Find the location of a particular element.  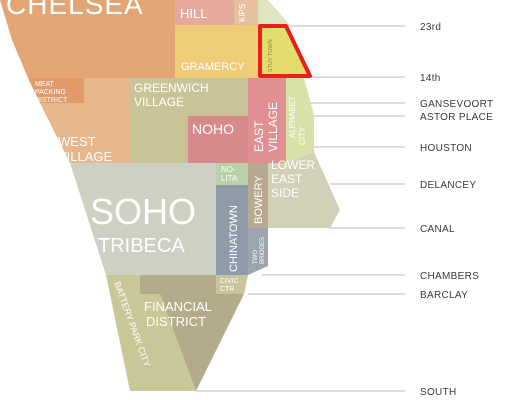

civic-center-area is located at coordinates (232, 284).